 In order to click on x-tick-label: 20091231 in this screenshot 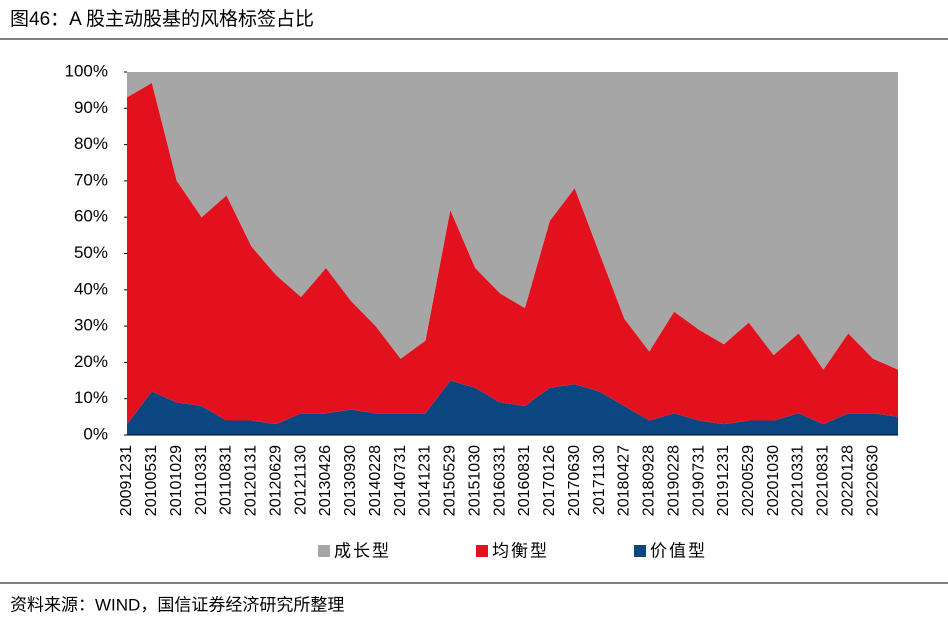, I will do `click(126, 480)`.